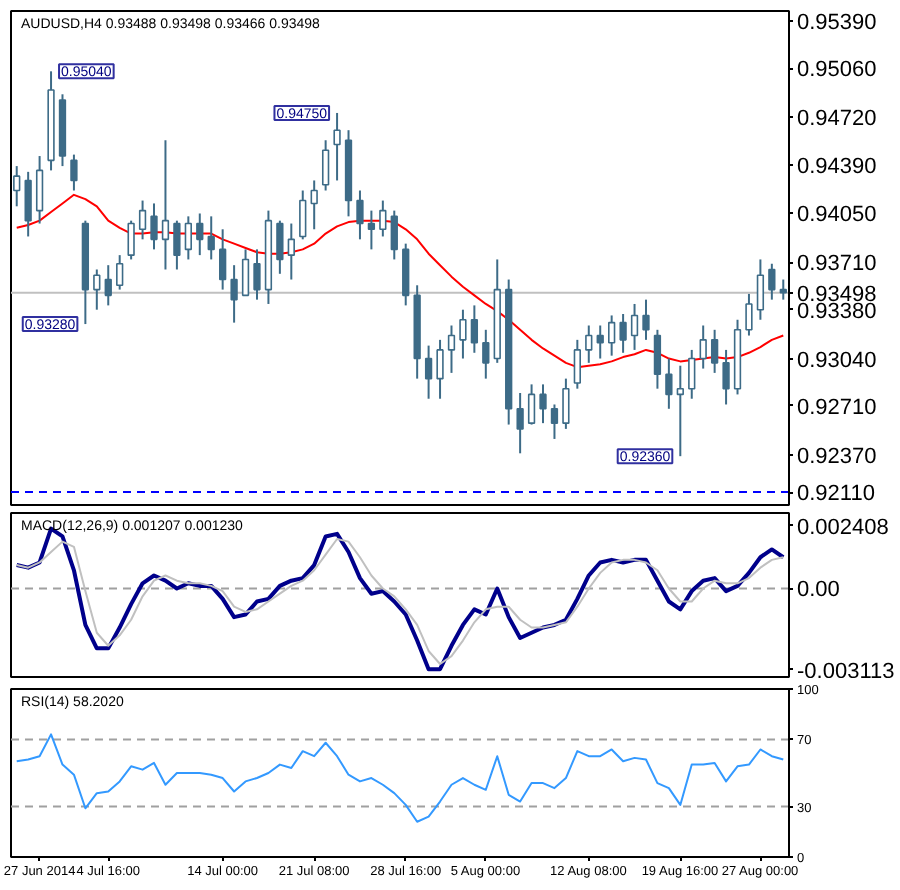  I want to click on y-tick-label: 0.00, so click(818, 590).